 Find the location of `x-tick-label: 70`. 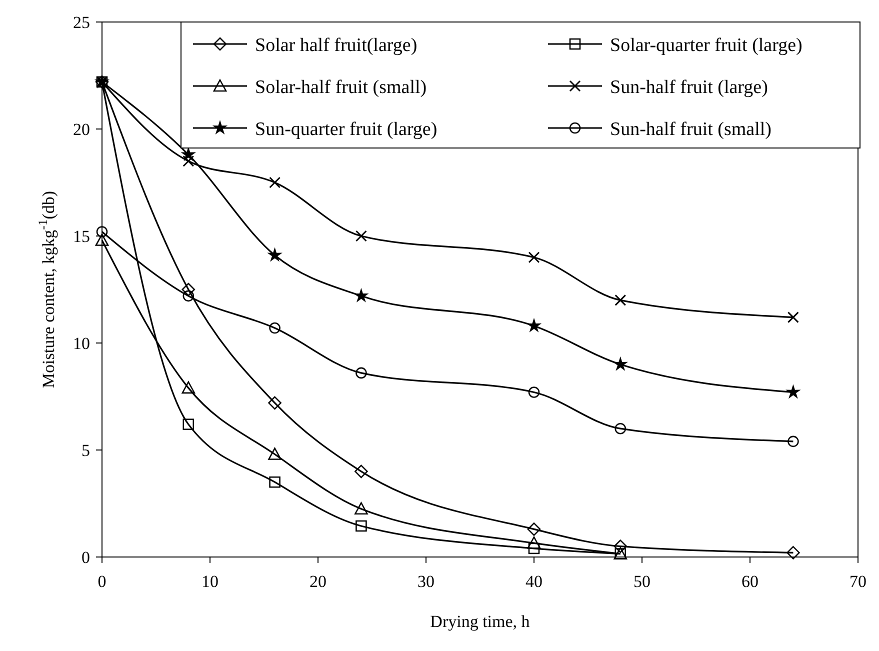

x-tick-label: 70 is located at coordinates (858, 581).